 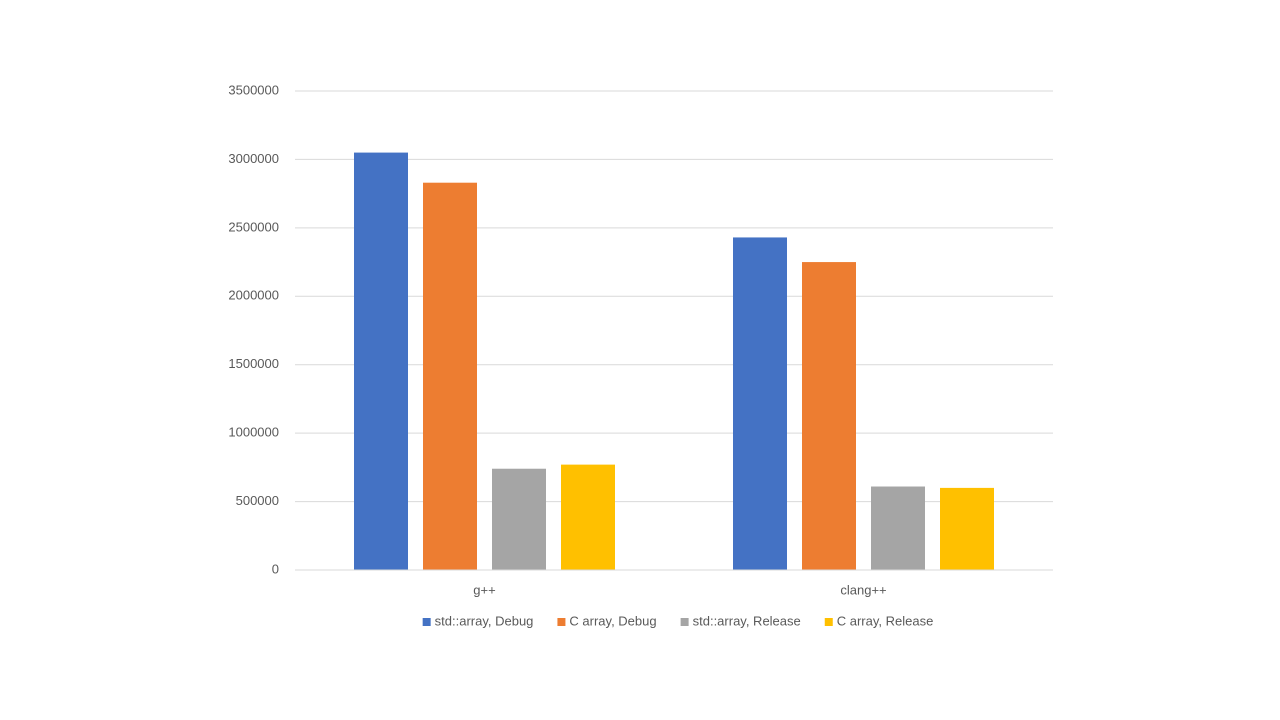 What do you see at coordinates (484, 620) in the screenshot?
I see `legend-label: std::array, Debug` at bounding box center [484, 620].